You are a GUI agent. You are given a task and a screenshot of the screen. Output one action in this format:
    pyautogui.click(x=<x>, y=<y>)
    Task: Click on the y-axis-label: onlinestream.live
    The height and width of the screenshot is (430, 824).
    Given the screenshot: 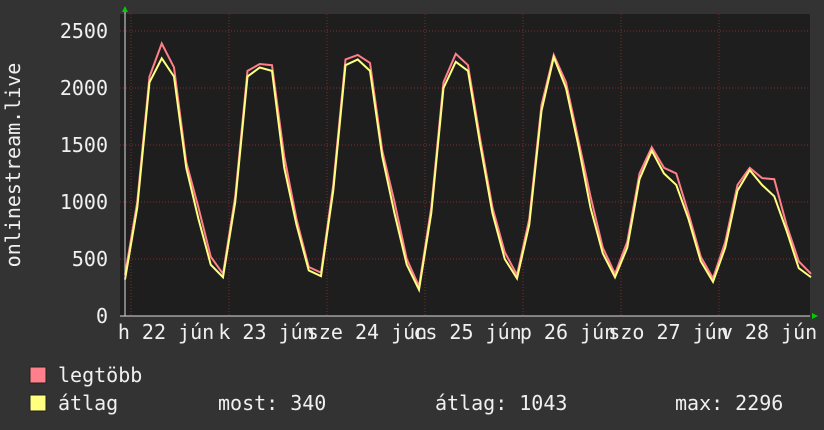 What is the action you would take?
    pyautogui.click(x=13, y=165)
    